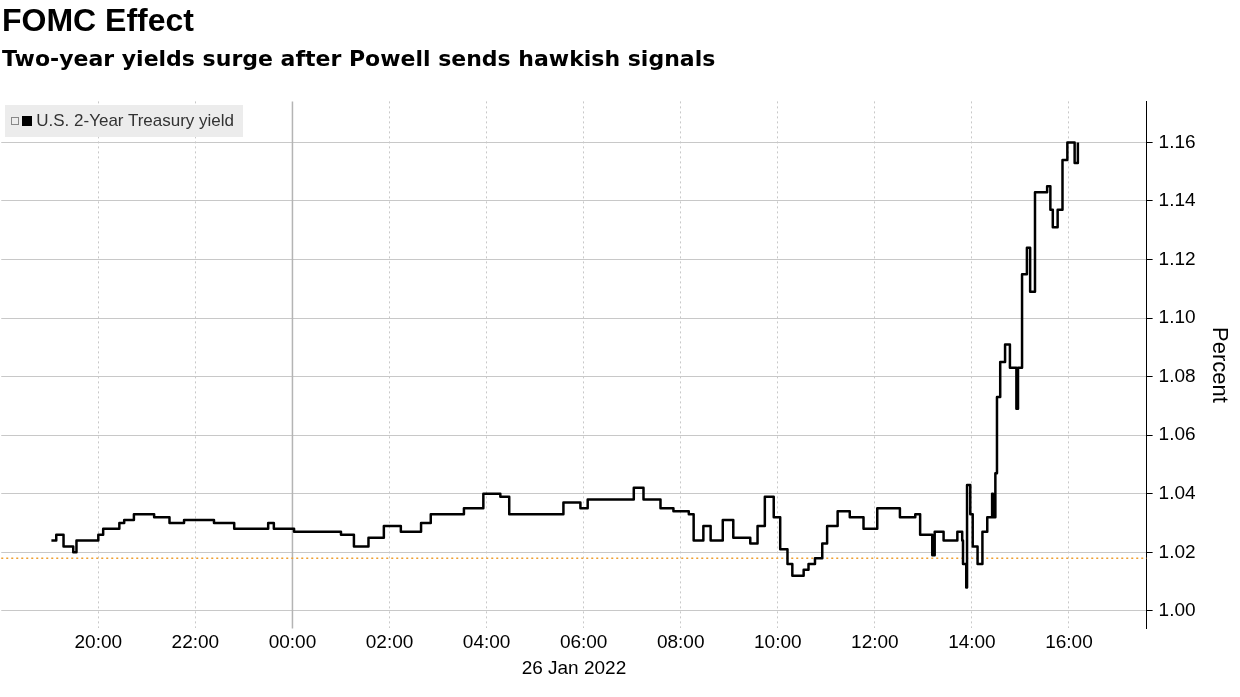  Describe the element at coordinates (292, 642) in the screenshot. I see `x-tick-label: 00:00` at that location.